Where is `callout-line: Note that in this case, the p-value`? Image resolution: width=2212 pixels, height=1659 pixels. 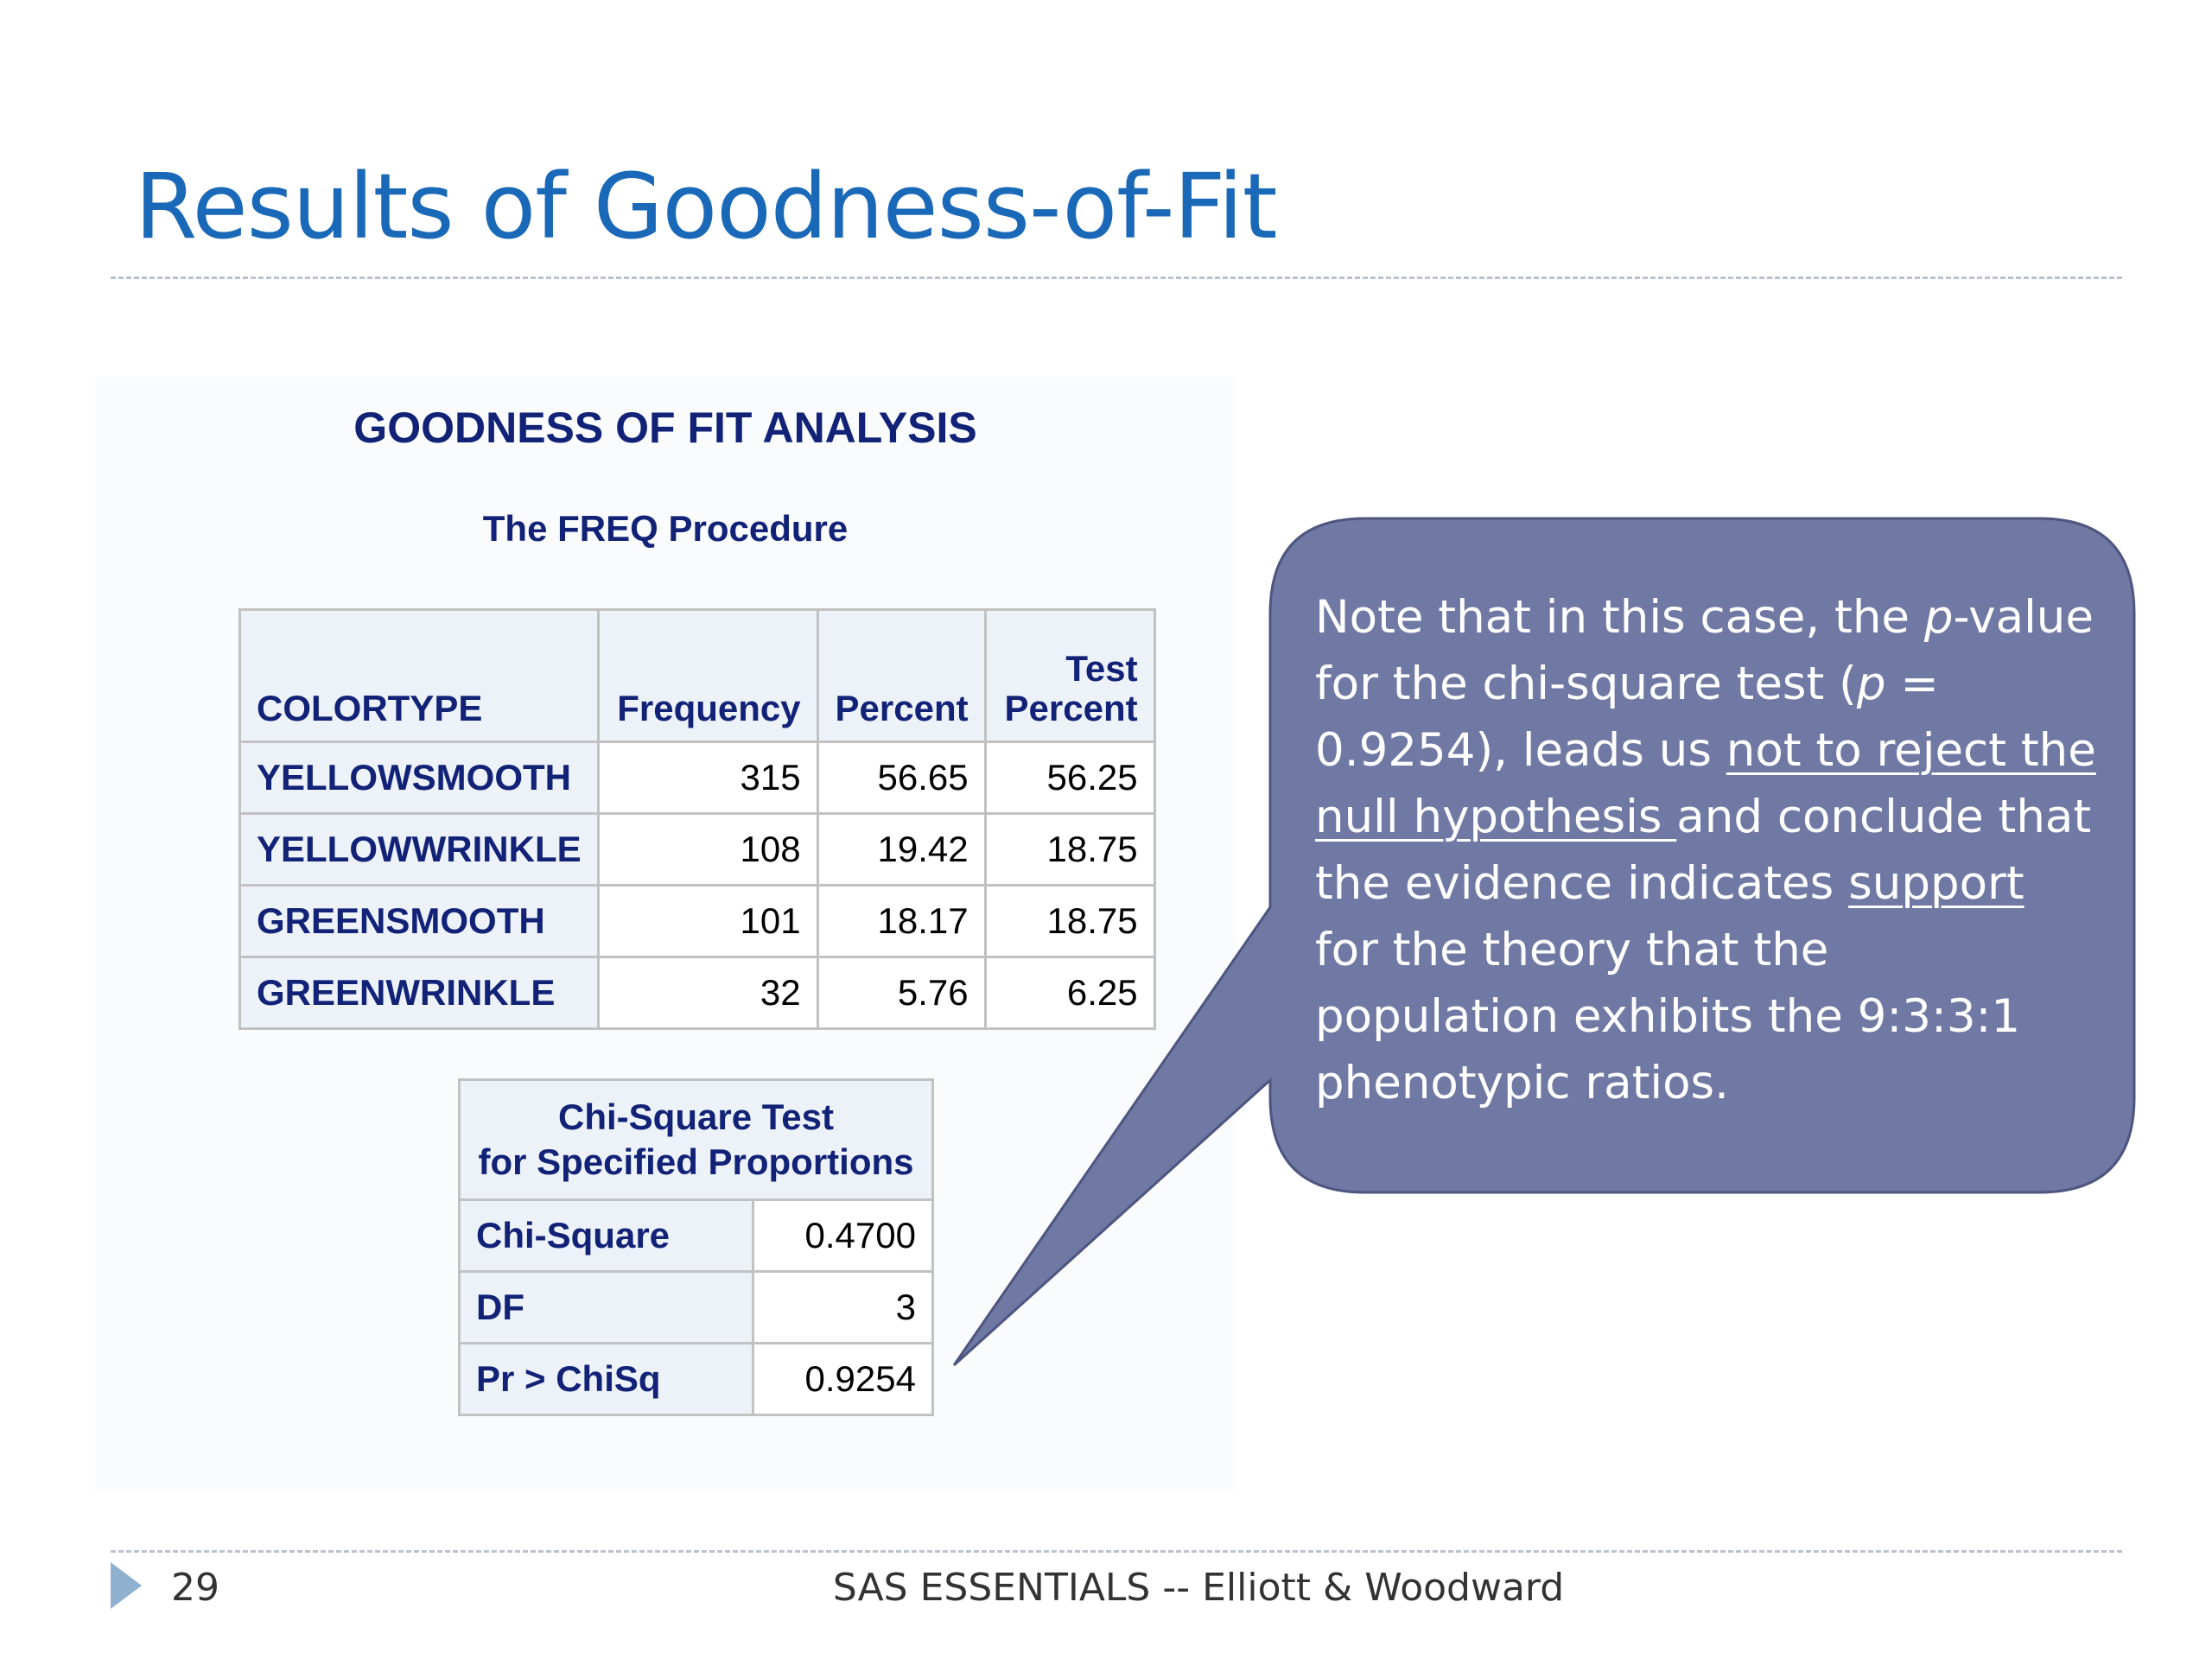
callout-line: Note that in this case, the p-value is located at coordinates (1704, 617).